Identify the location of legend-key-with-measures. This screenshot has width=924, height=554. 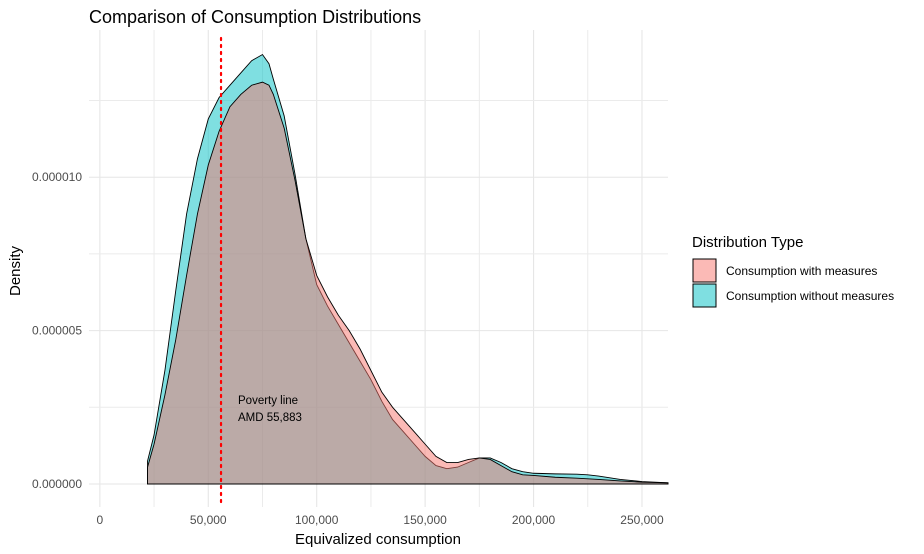
(704, 270).